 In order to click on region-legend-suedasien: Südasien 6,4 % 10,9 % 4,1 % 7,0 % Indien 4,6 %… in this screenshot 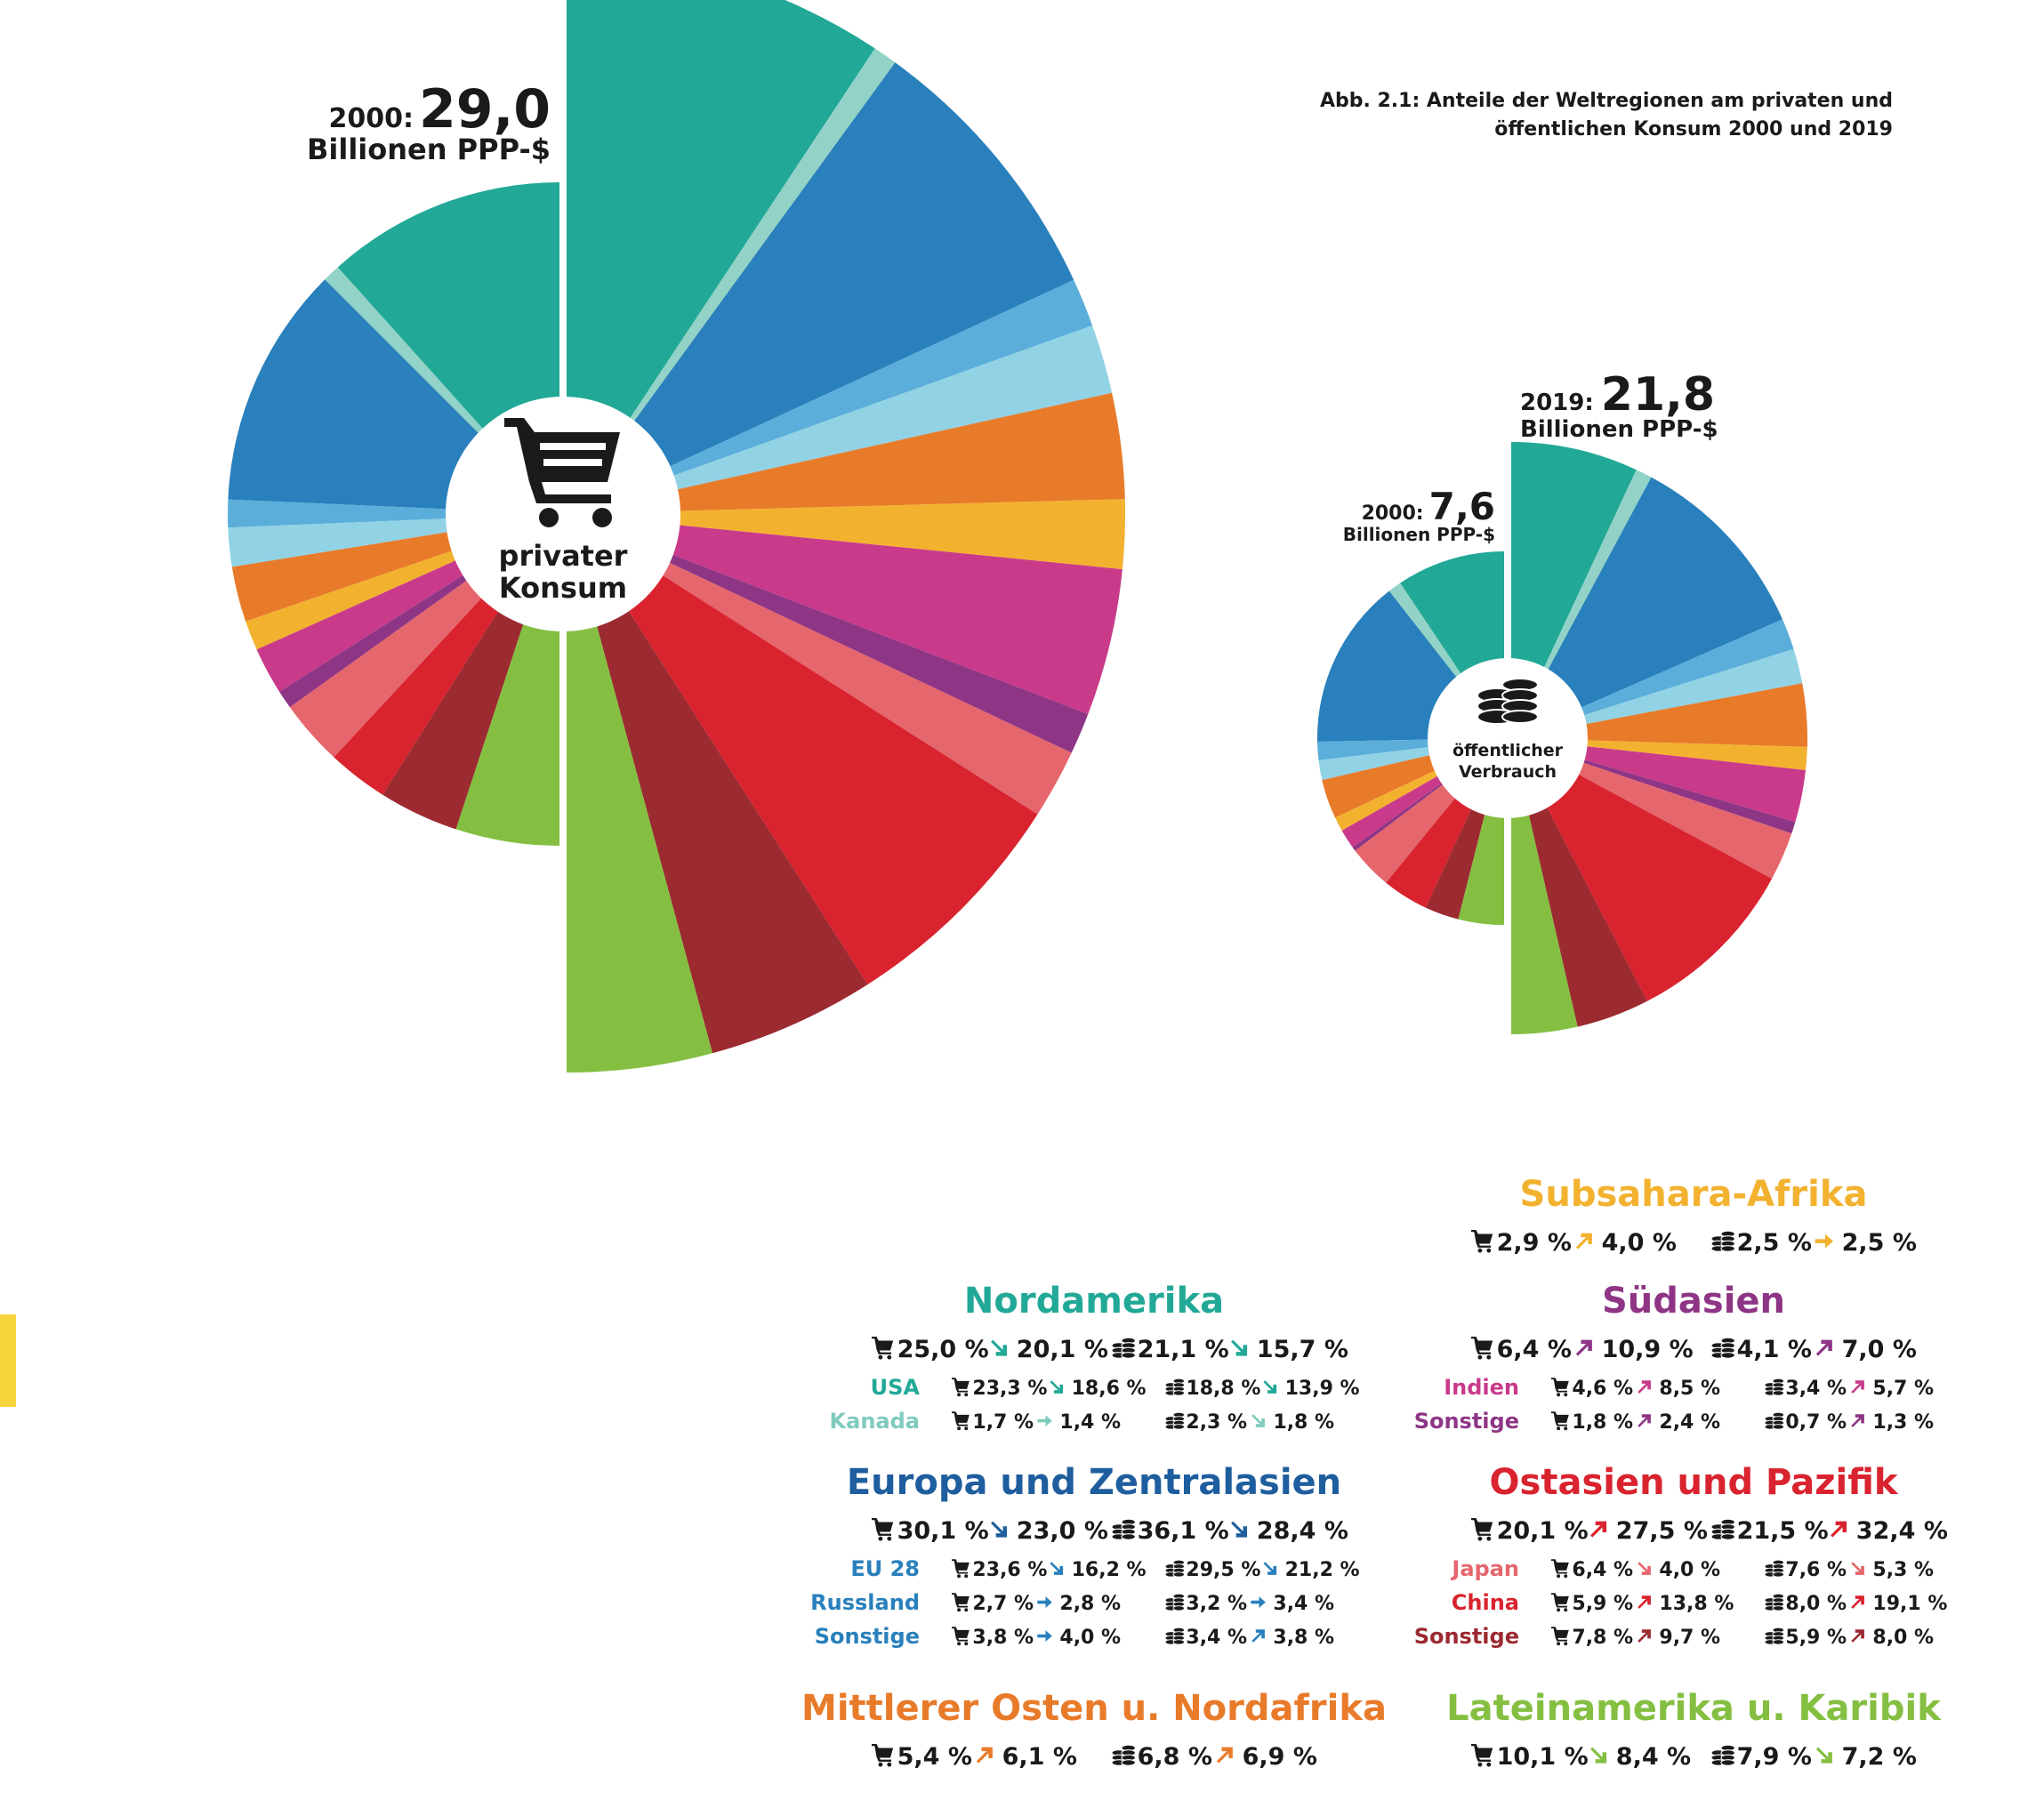, I will do `click(1674, 1357)`.